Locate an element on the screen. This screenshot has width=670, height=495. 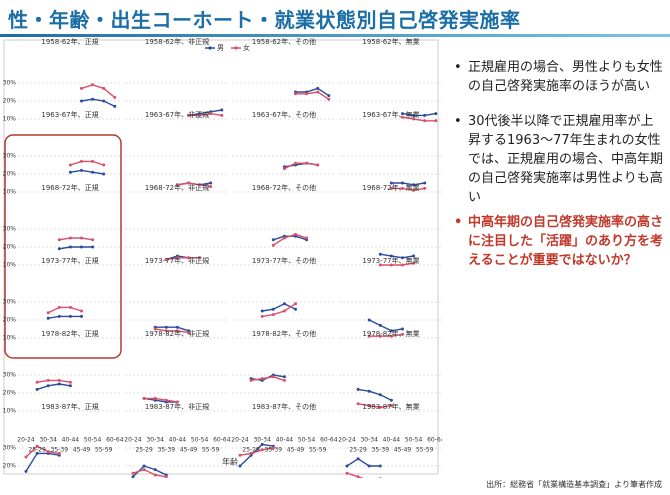
legend-label: 女 is located at coordinates (246, 47).